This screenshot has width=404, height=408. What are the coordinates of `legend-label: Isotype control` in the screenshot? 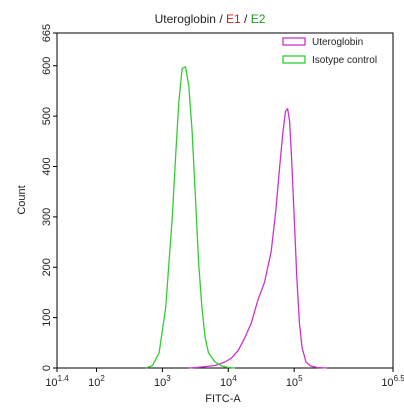 It's located at (344, 60).